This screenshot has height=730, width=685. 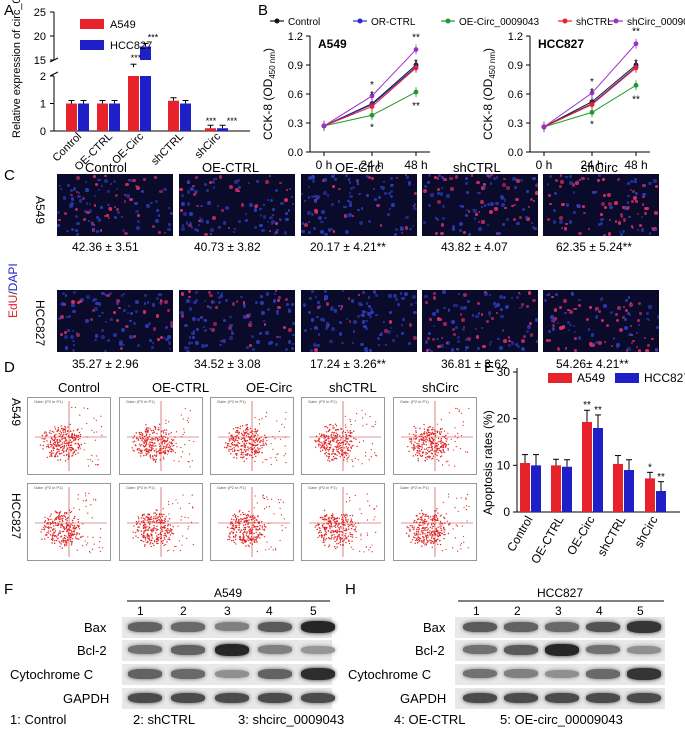 What do you see at coordinates (227, 364) in the screenshot?
I see `panel-c-hcc-val-oe-ctrl: 34.52 ± 3.08` at bounding box center [227, 364].